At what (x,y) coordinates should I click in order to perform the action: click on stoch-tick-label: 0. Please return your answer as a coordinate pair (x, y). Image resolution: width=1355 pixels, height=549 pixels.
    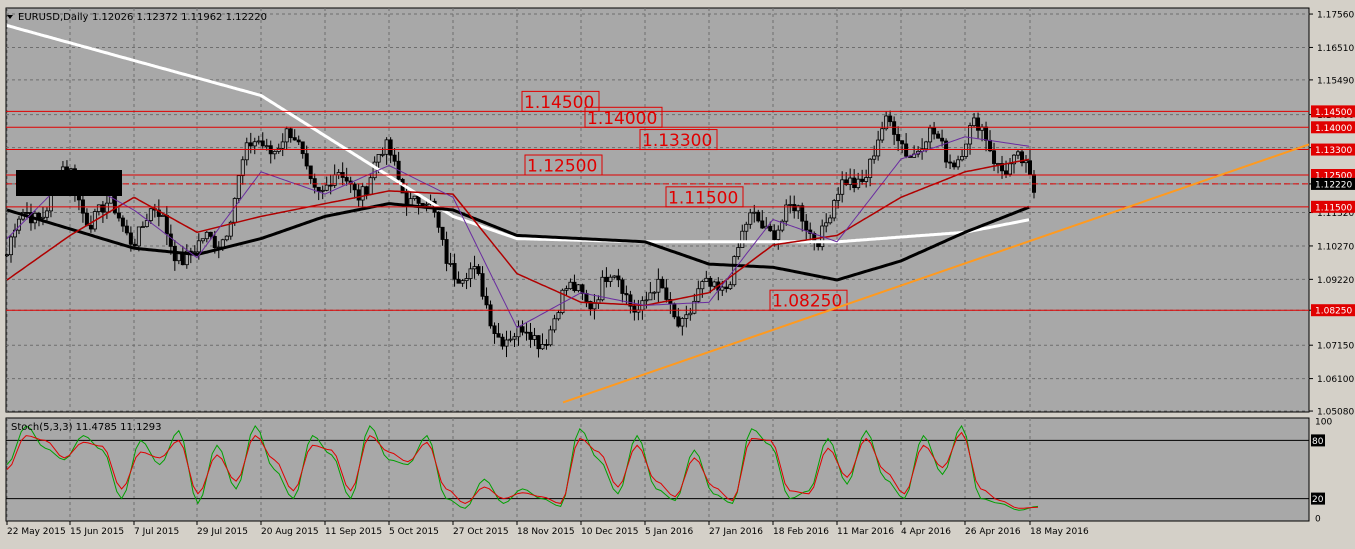
    Looking at the image, I should click on (1318, 520).